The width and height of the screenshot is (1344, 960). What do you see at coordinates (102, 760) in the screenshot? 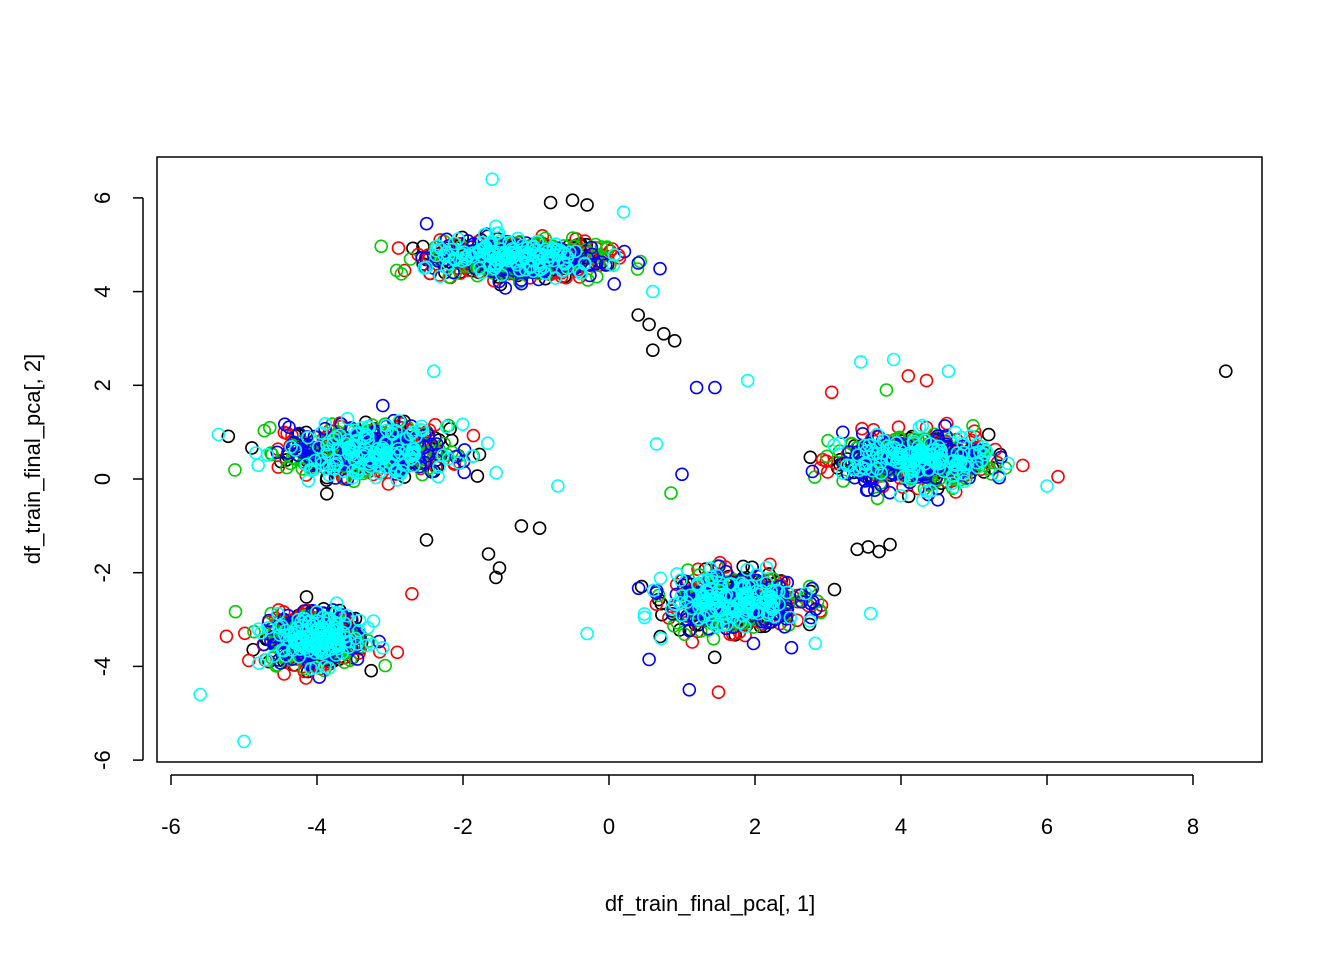
I see `y-tick-label: -6` at bounding box center [102, 760].